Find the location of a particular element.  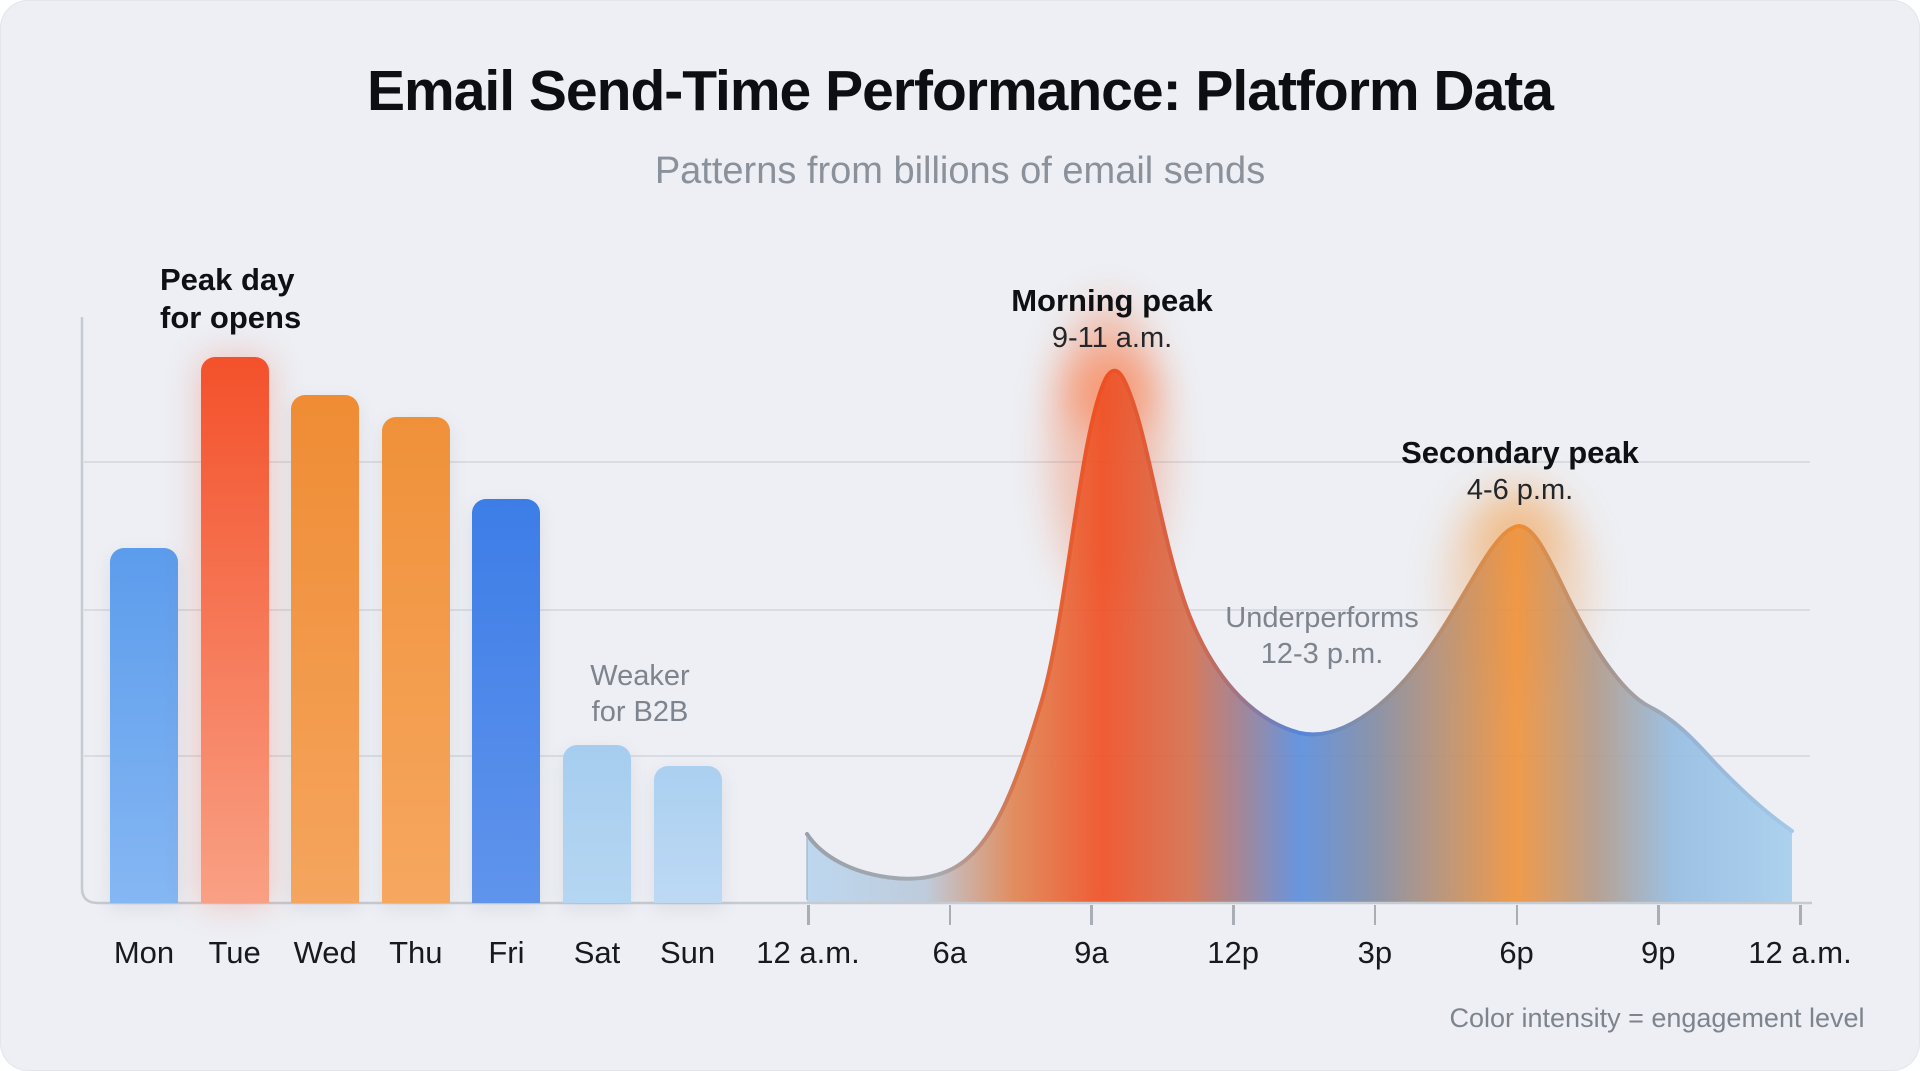

annotation-secondary-peak-title: Secondary peak is located at coordinates (1520, 452).